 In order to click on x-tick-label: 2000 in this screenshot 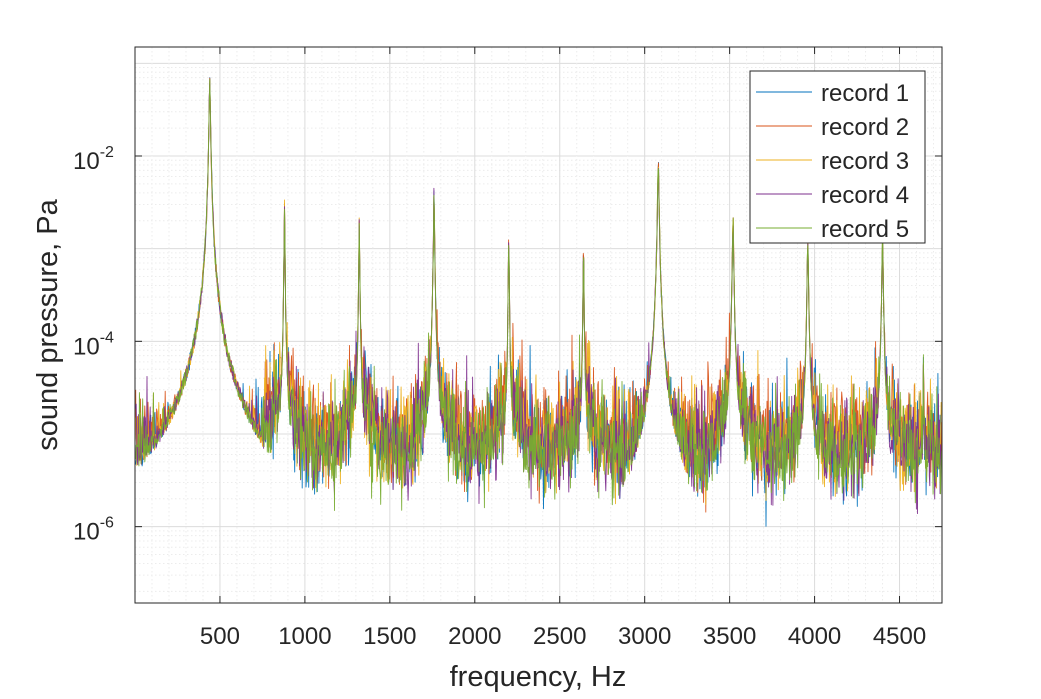, I will do `click(474, 636)`.